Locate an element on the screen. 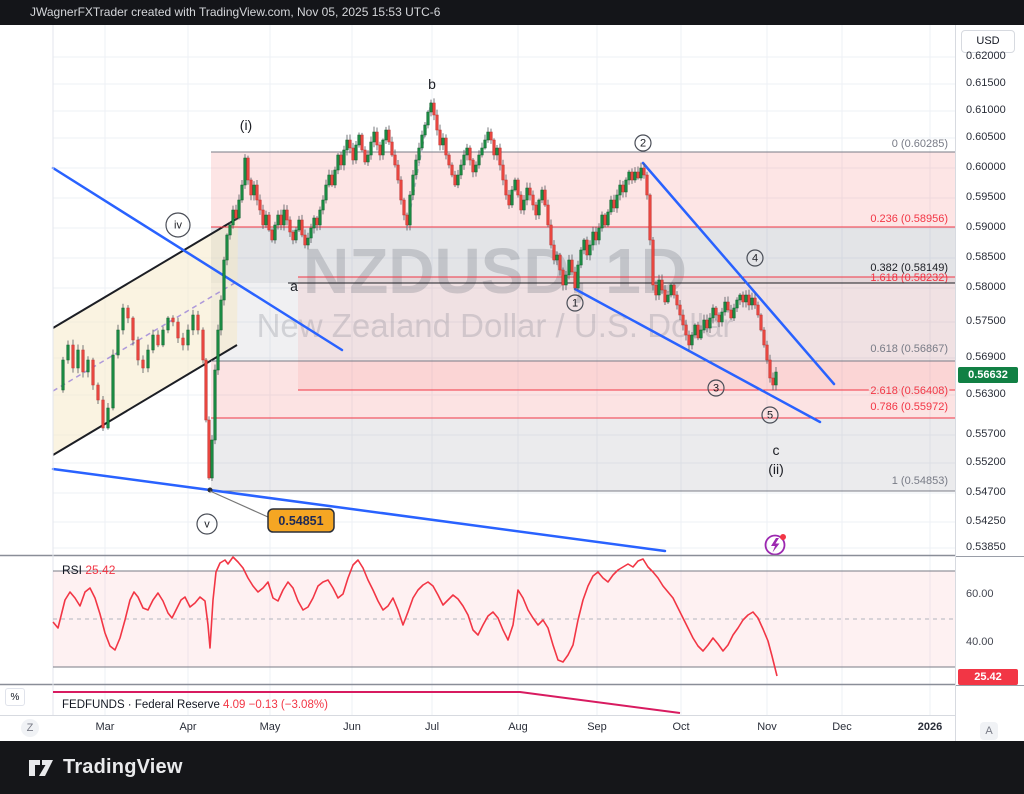 The width and height of the screenshot is (1024, 794). svg-text:New Zealand Dollar / U.S. Doll: New Zealand Dollar / U.S. Dollar is located at coordinates (495, 325).